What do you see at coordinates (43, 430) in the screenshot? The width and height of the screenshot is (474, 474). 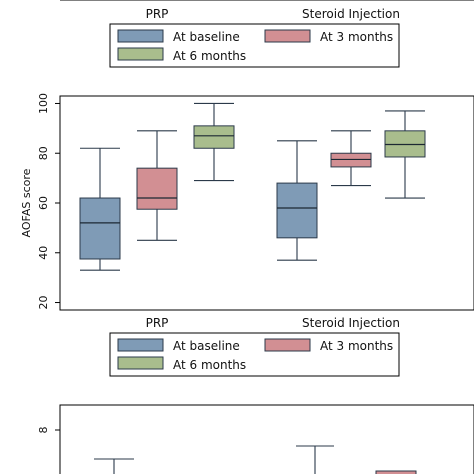 I see `panel-bottom-y-tick-label-8: 8` at bounding box center [43, 430].